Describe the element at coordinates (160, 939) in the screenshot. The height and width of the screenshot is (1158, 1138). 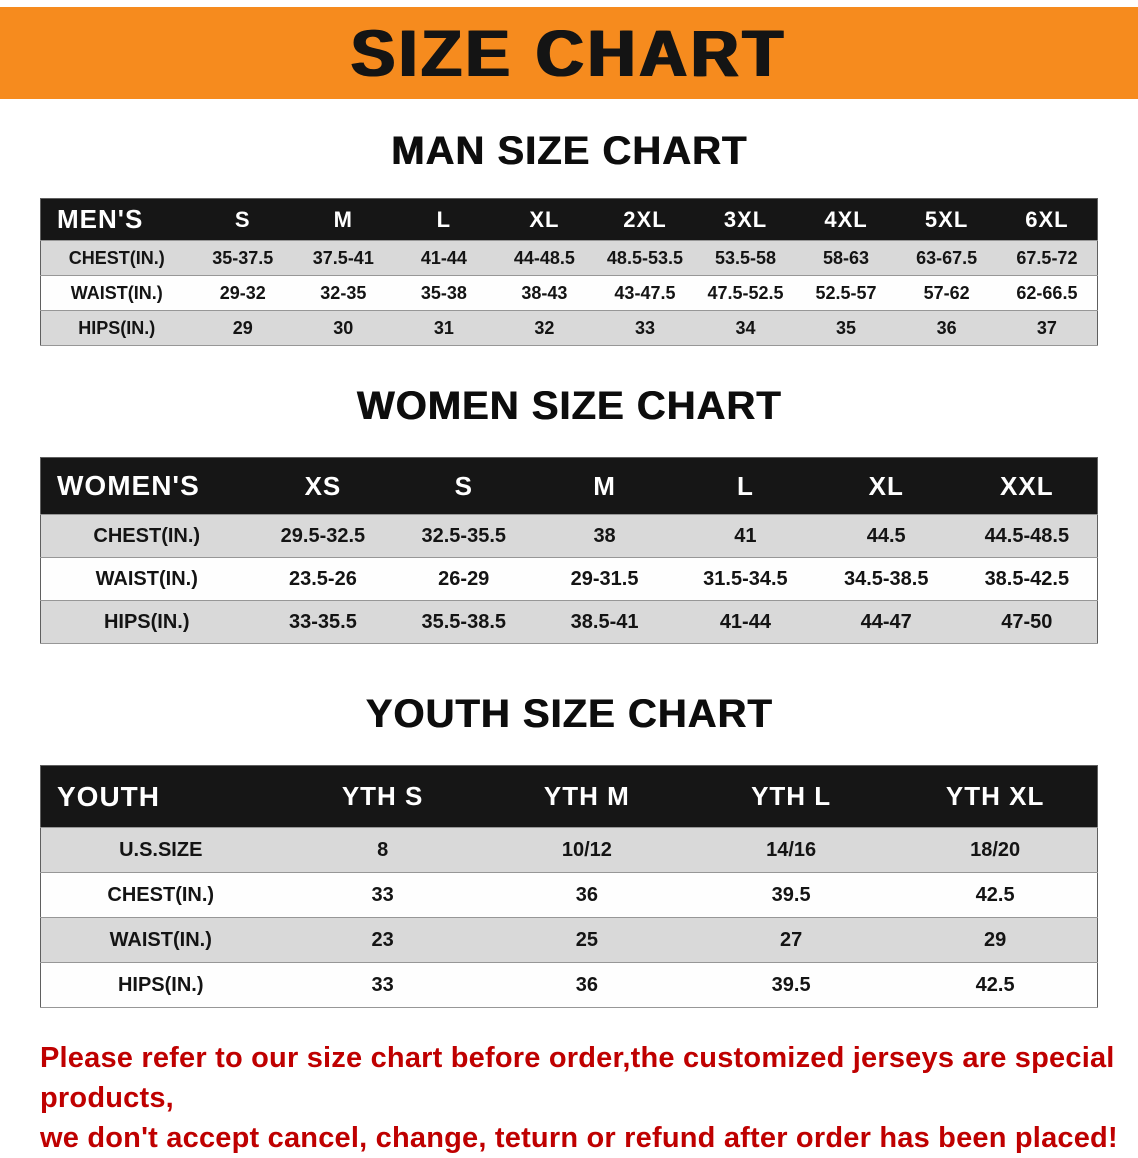
I see `row-label-cell: WAIST(IN.)` at that location.